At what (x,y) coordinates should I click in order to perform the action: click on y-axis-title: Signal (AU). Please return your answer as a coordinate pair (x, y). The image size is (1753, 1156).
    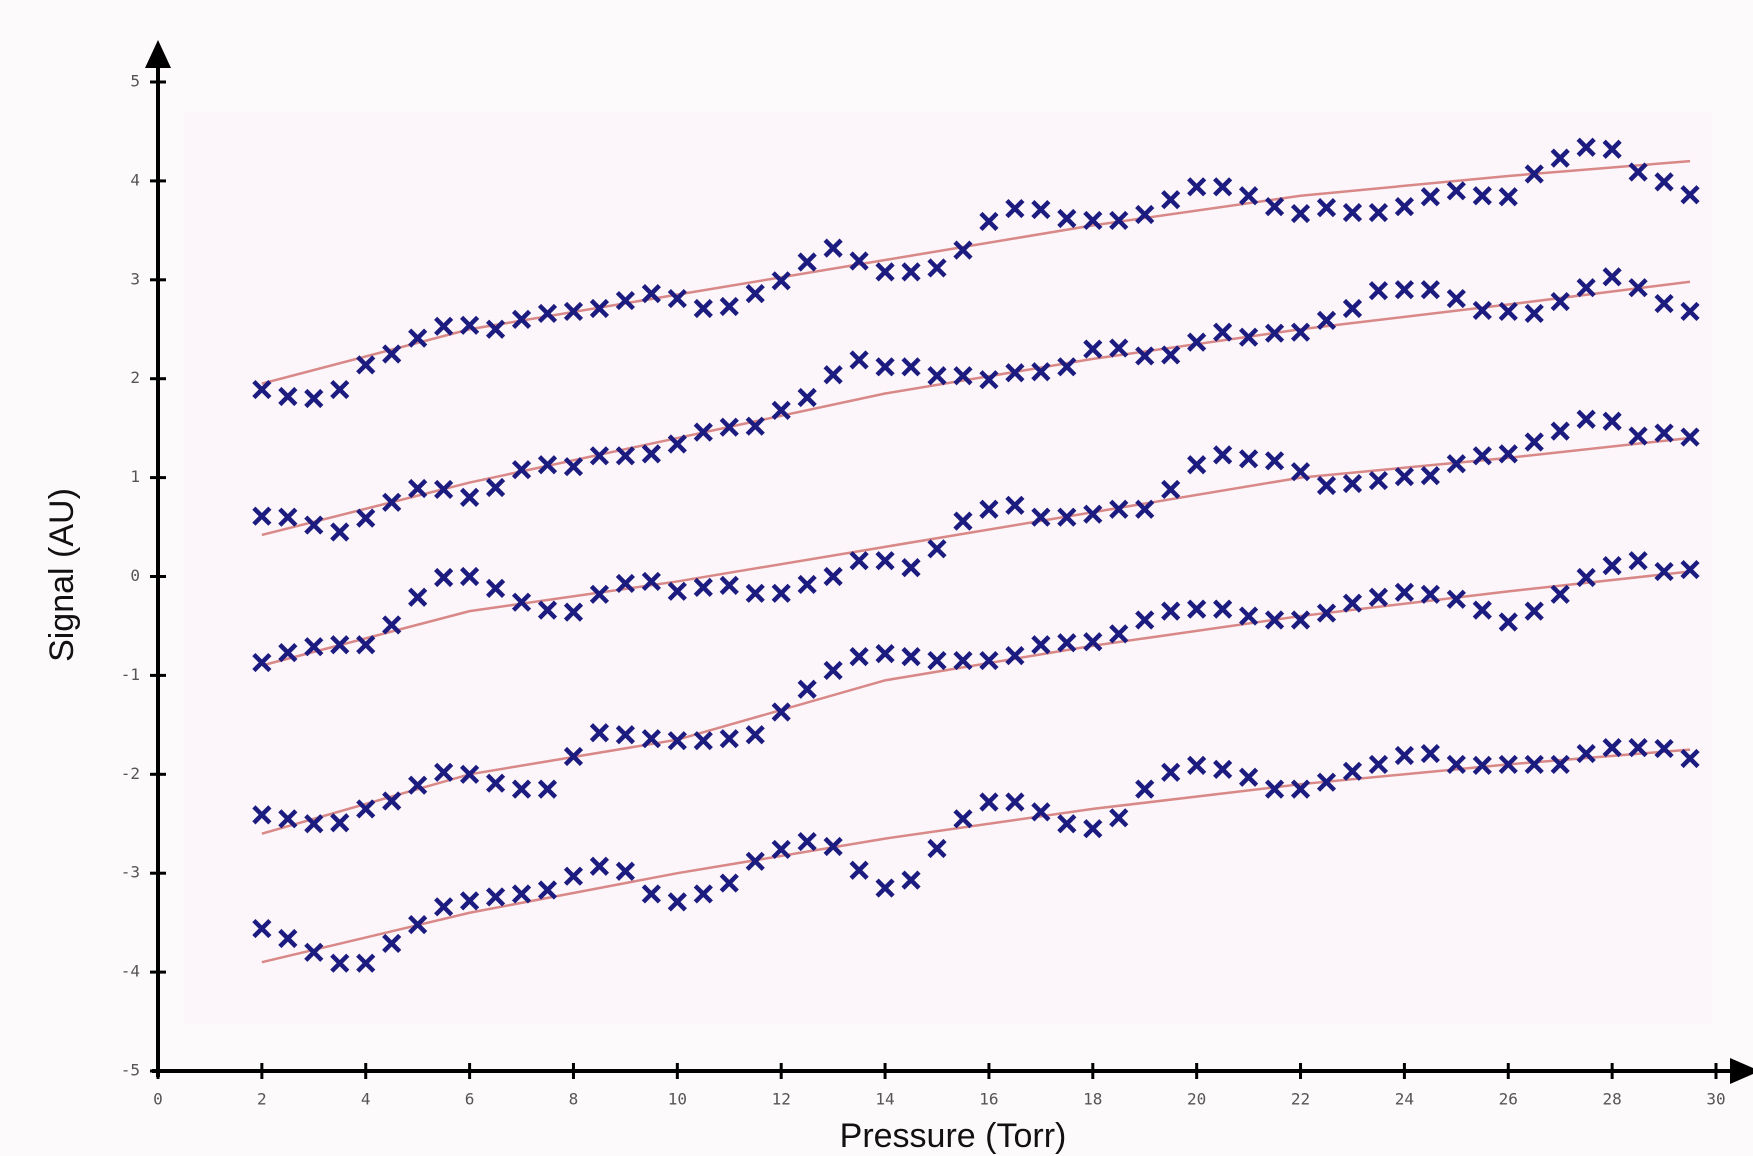
    Looking at the image, I should click on (62, 575).